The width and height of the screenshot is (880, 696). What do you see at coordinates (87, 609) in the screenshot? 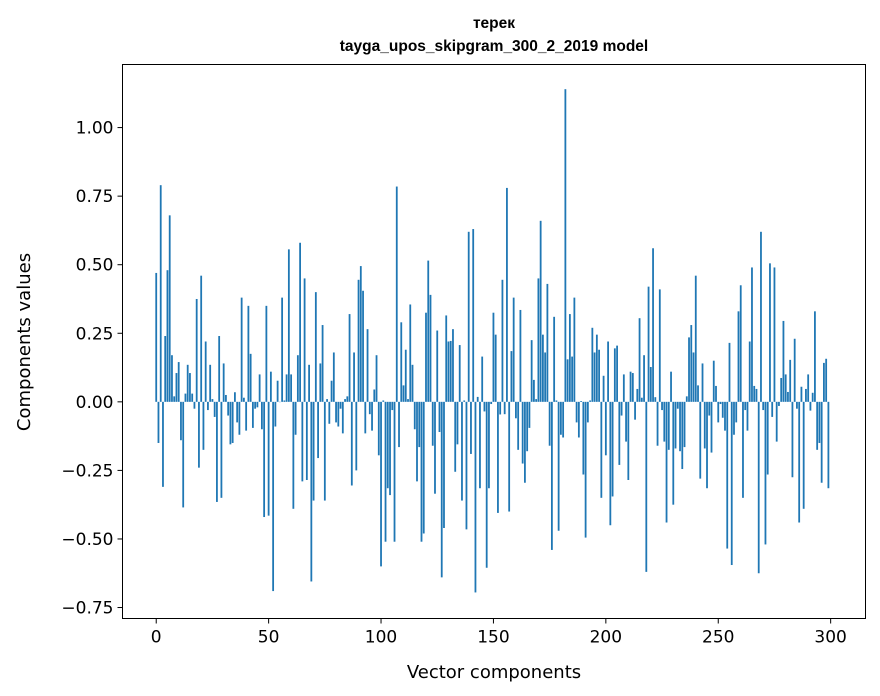
I see `y-tick-label: −0.75` at bounding box center [87, 609].